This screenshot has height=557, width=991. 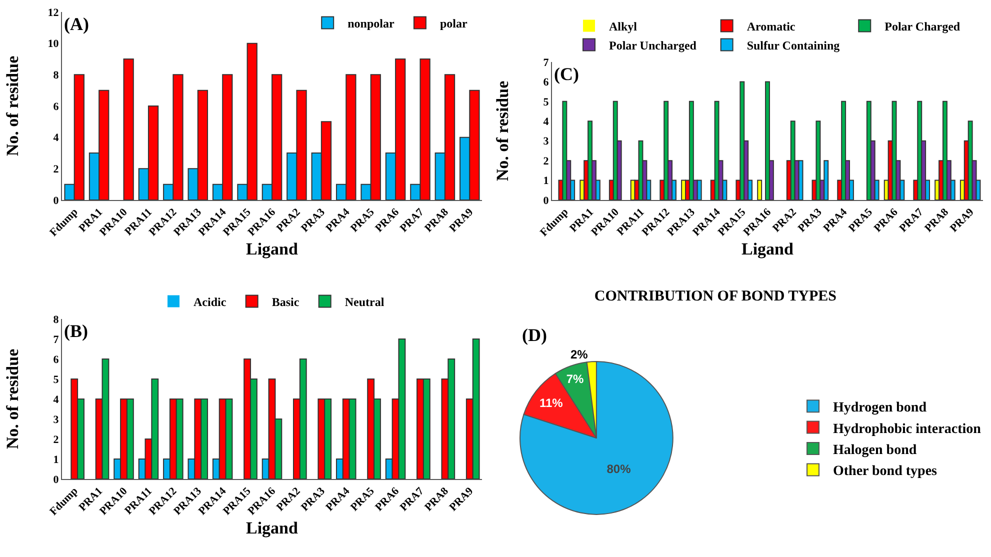 What do you see at coordinates (715, 296) in the screenshot?
I see `chart-title: CONTRIBUTION OF BOND TYPES` at bounding box center [715, 296].